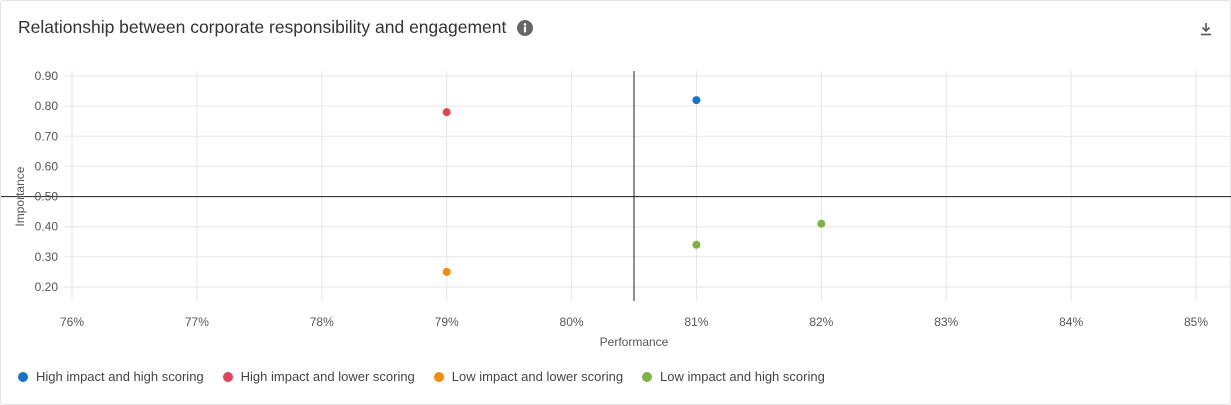  What do you see at coordinates (47, 106) in the screenshot?
I see `y-tick-label: 0.80` at bounding box center [47, 106].